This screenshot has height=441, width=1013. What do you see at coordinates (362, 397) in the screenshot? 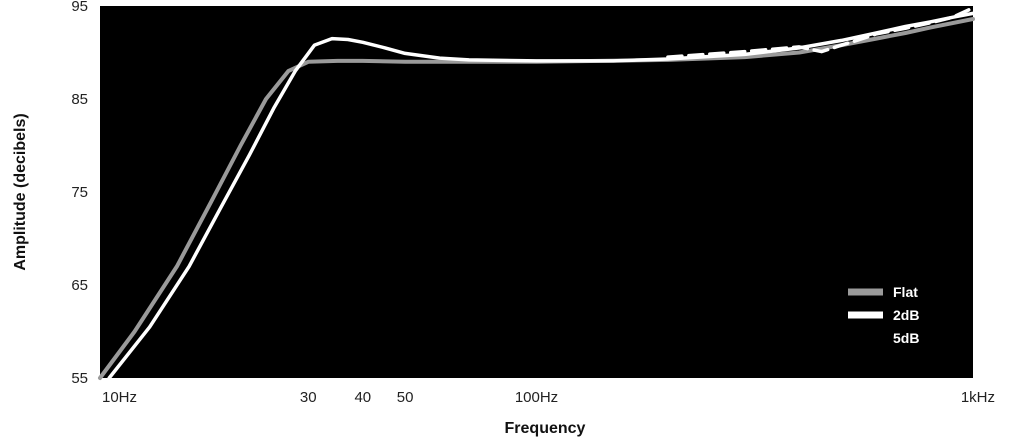
I see `x-tick-label: 40` at bounding box center [362, 397].